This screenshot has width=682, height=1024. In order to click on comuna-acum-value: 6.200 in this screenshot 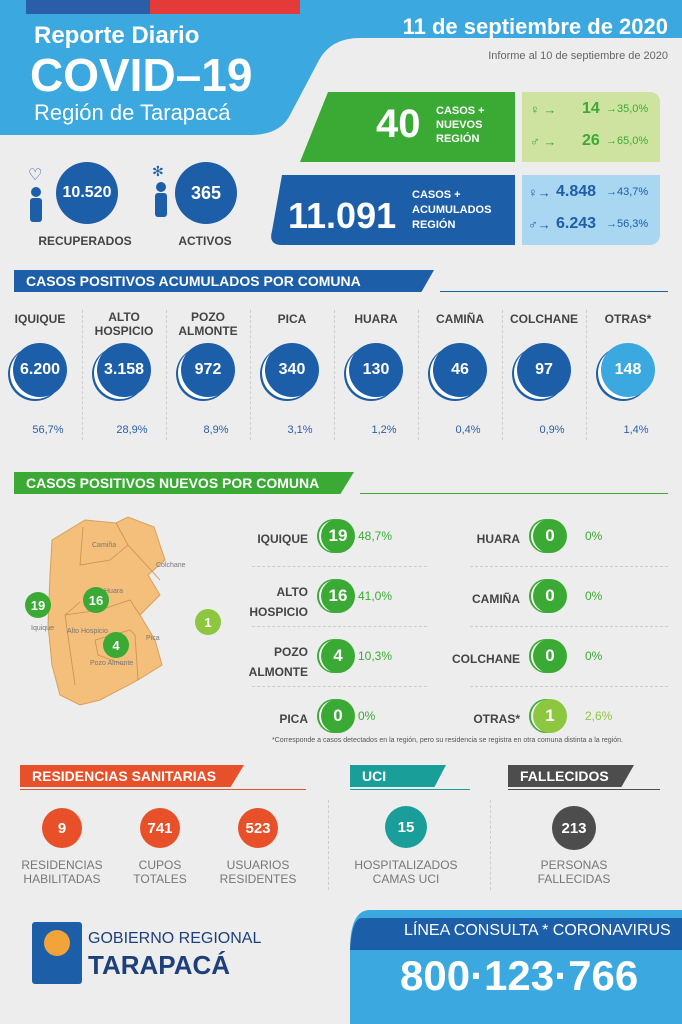, I will do `click(40, 370)`.